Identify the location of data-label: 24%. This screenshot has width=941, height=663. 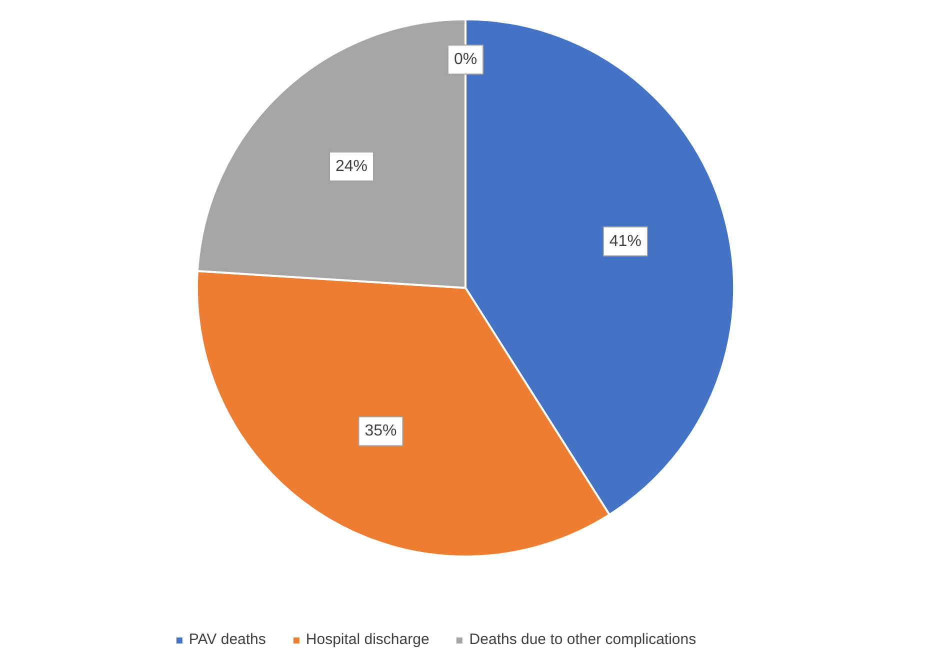
(351, 166).